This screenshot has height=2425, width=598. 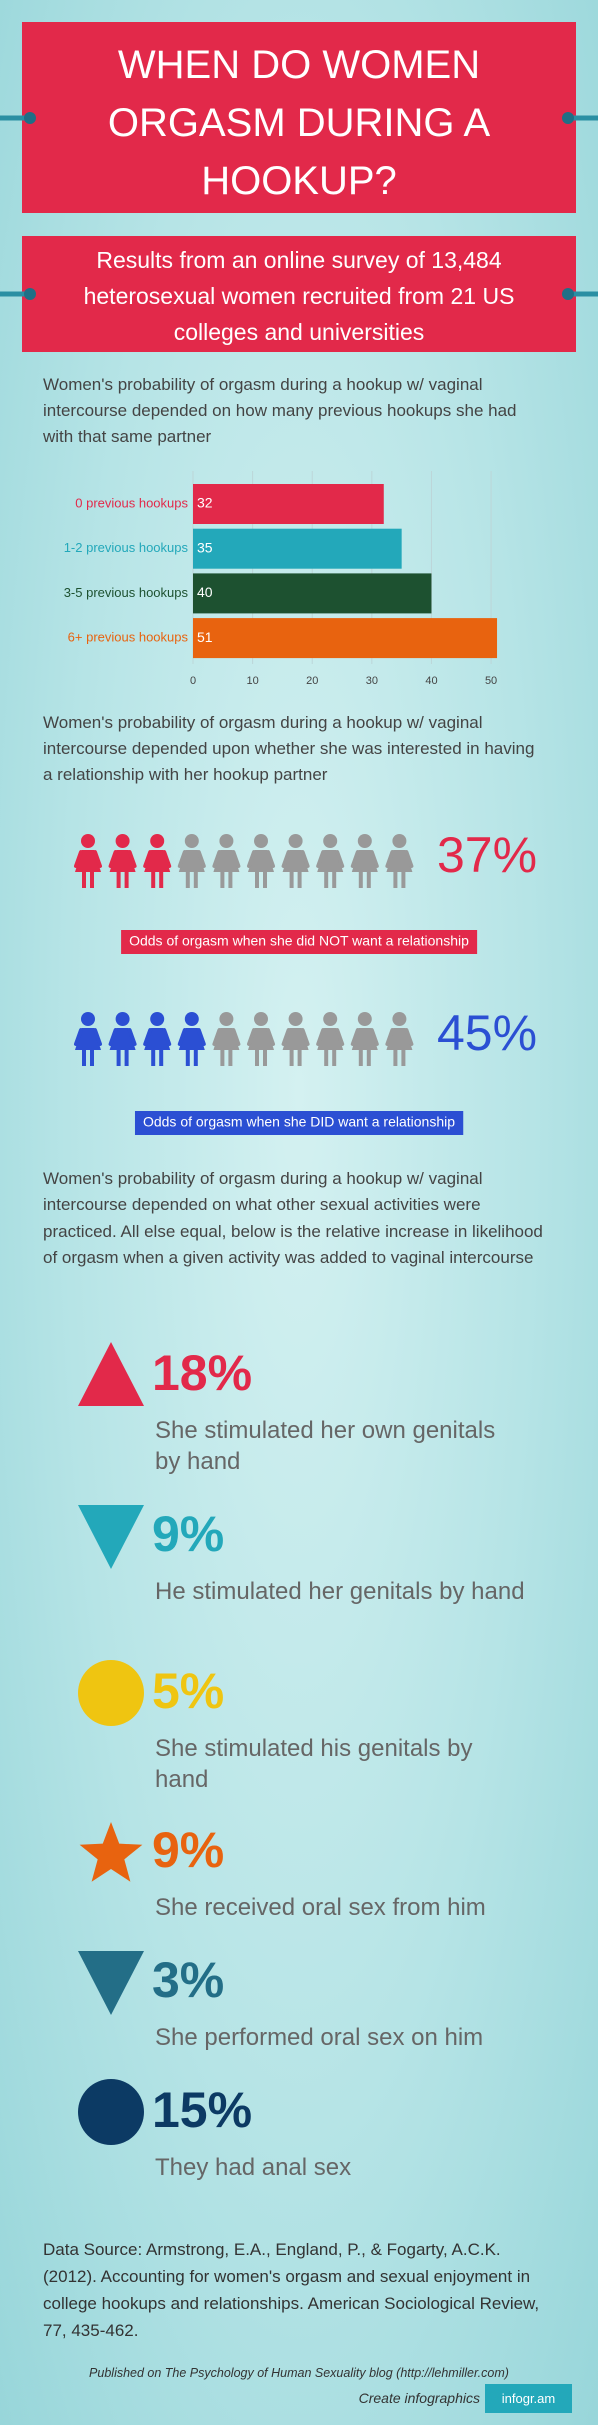 What do you see at coordinates (299, 123) in the screenshot?
I see `title: WHEN DO WOMEN ORGASM DURING A HOOKUP?` at bounding box center [299, 123].